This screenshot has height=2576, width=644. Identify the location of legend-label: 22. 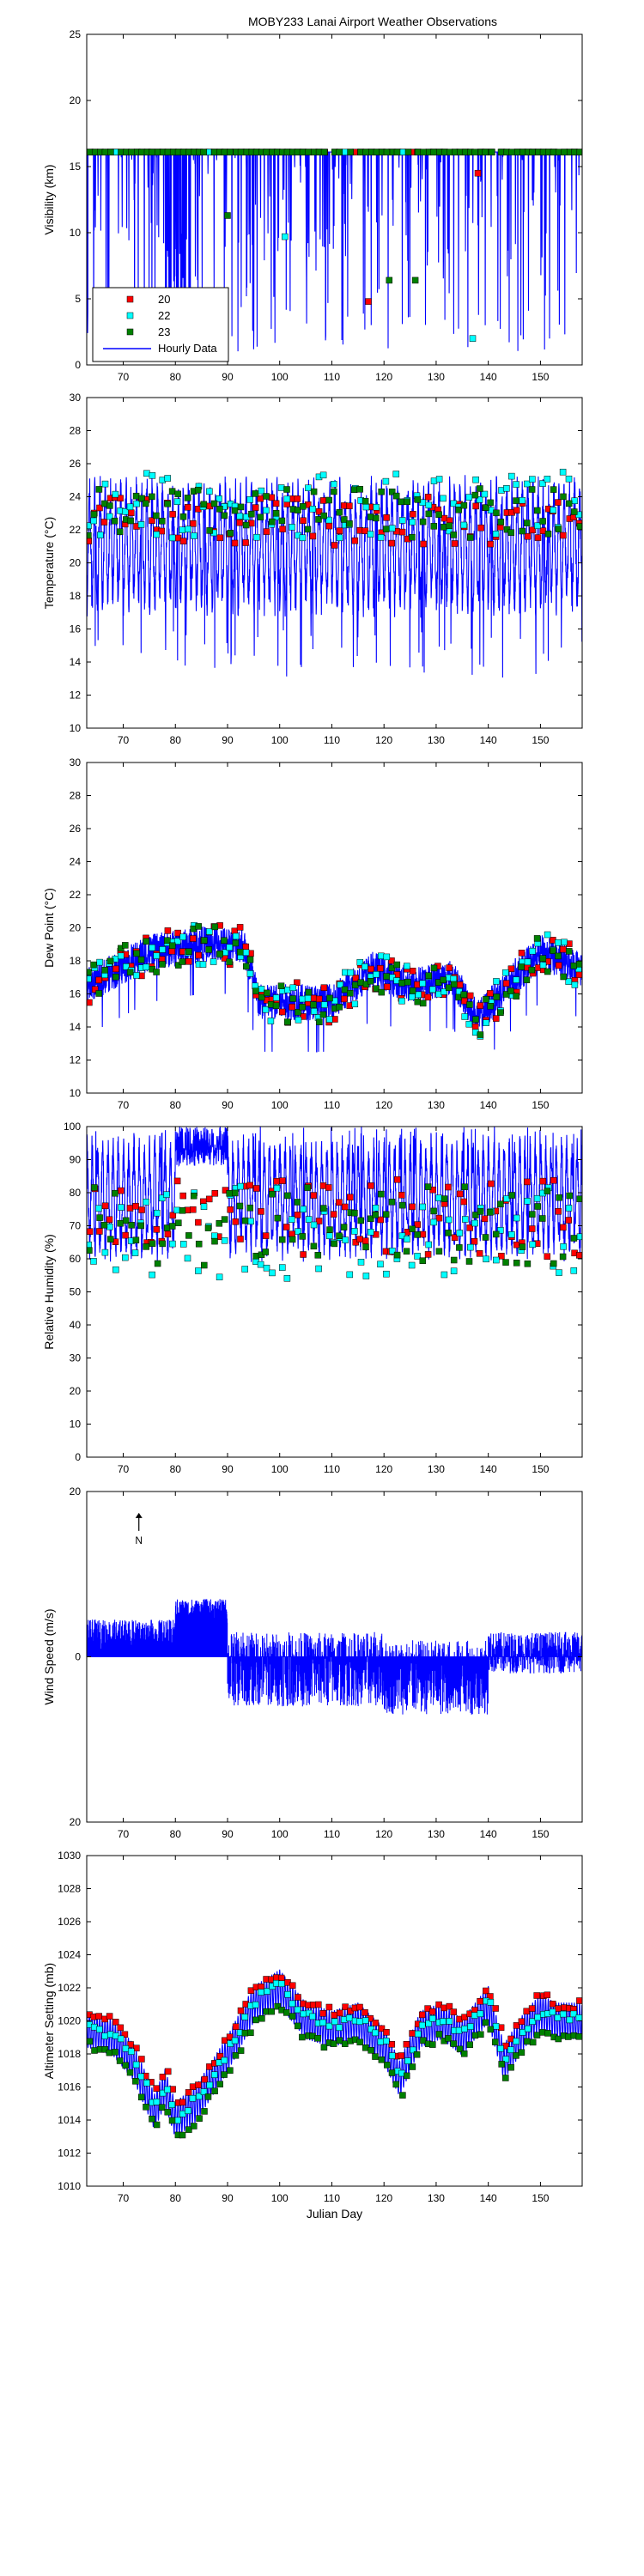
(164, 315).